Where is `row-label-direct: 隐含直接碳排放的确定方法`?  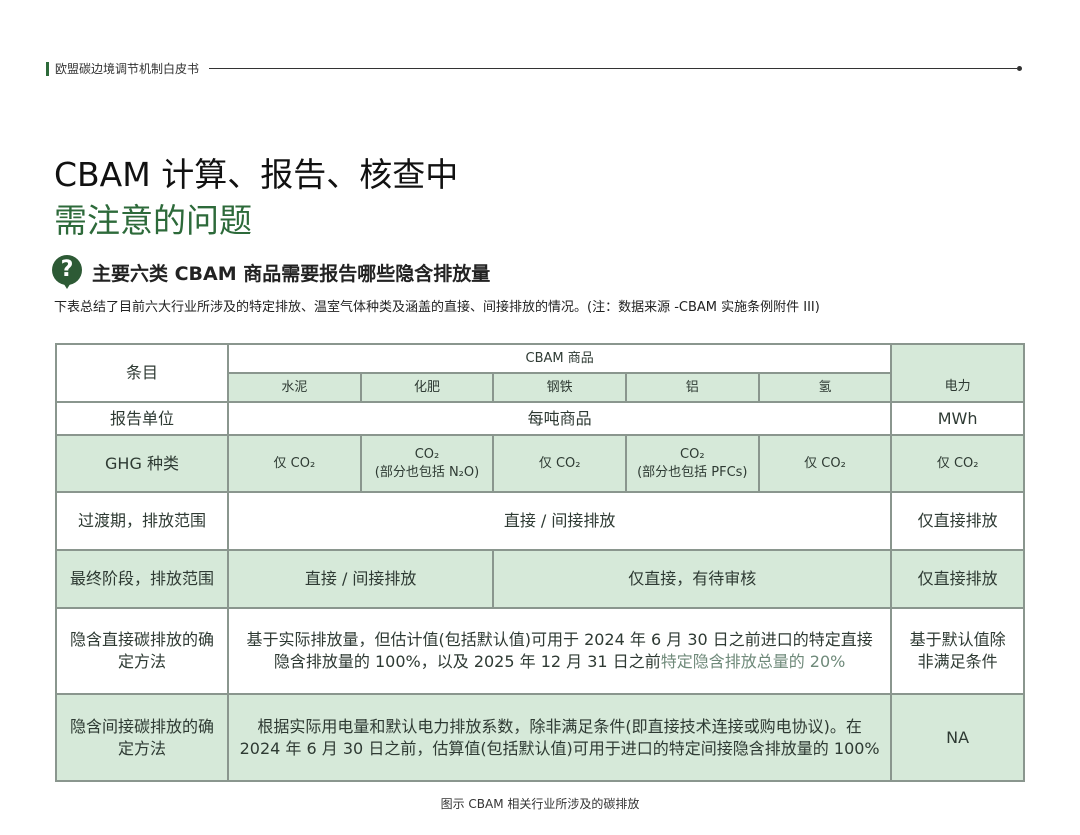
row-label-direct: 隐含直接碳排放的确定方法 is located at coordinates (142, 651).